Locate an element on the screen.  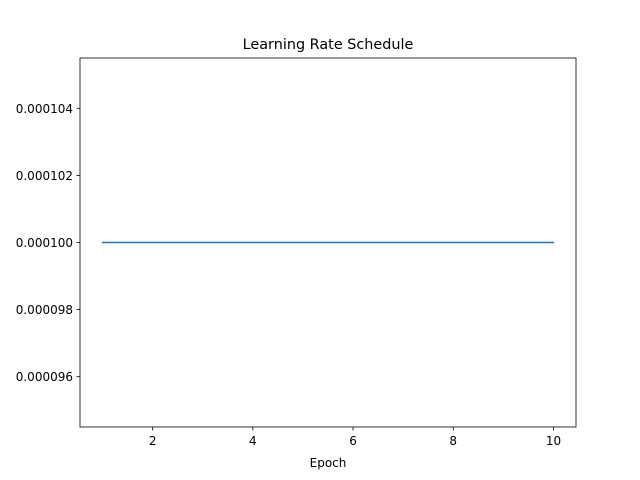
y-tick-label: 0.000102 is located at coordinates (44, 176).